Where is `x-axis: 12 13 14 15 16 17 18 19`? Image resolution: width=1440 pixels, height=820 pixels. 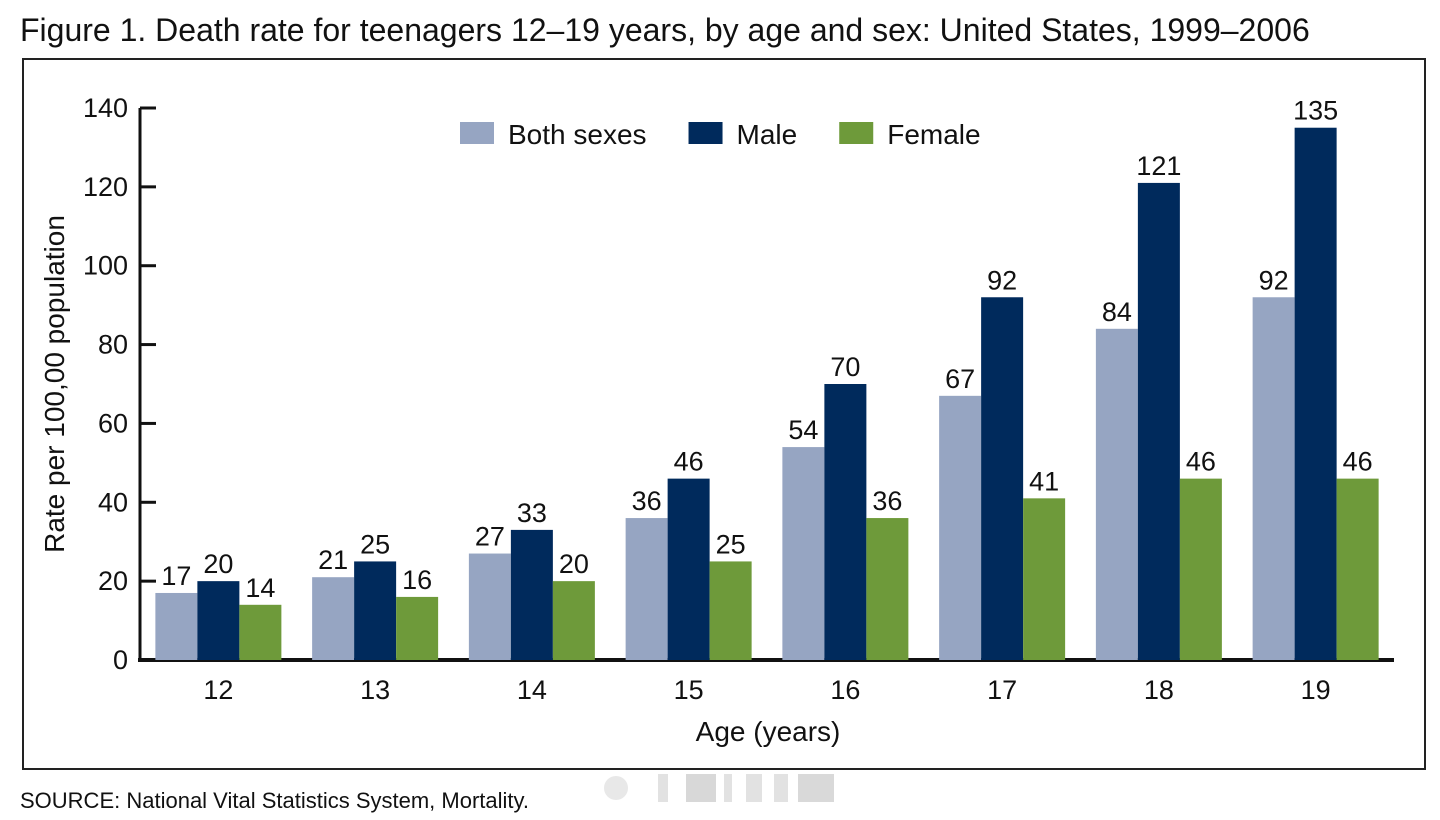
x-axis: 12 13 14 15 16 17 18 19 is located at coordinates (766, 681).